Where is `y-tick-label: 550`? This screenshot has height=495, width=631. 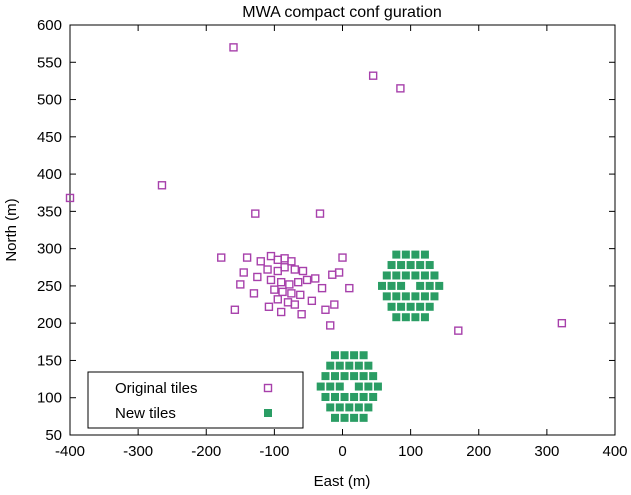
y-tick-label: 550 is located at coordinates (49, 62).